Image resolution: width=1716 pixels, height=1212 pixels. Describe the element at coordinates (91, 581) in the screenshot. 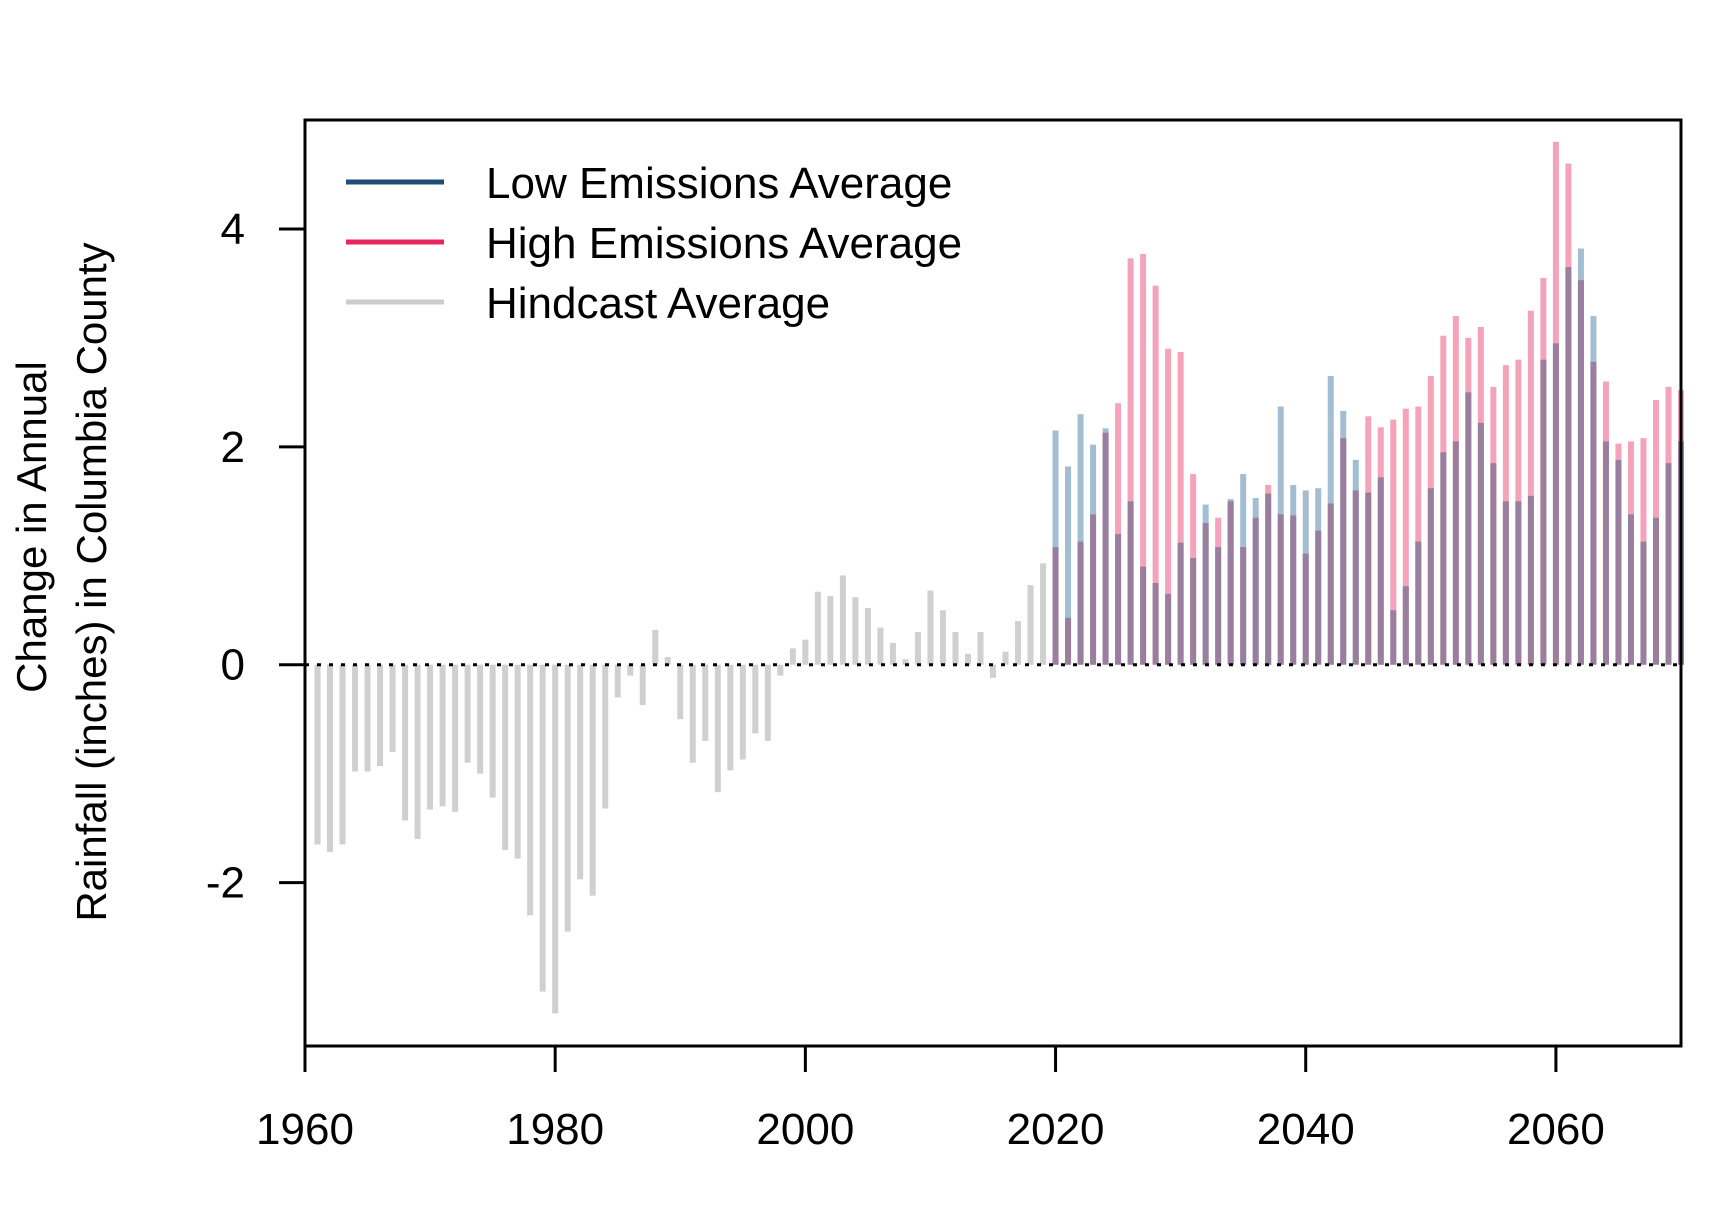

I see `y-axis-title-line-2: Rainfall (inches) in Columbia County` at that location.